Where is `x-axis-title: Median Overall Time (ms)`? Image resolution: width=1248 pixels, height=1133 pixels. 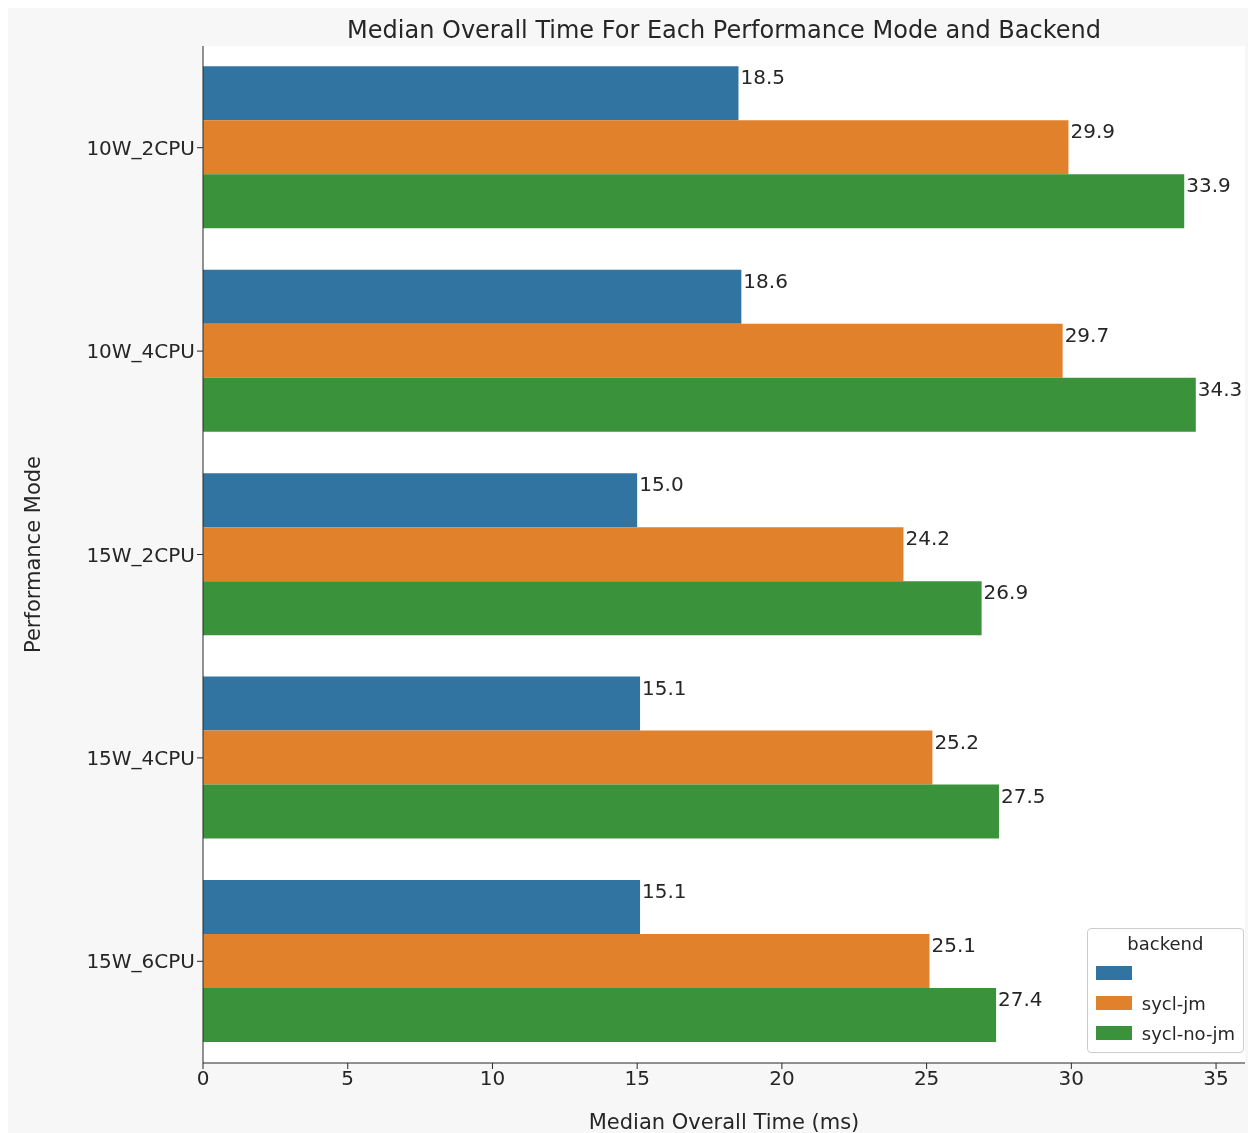 x-axis-title: Median Overall Time (ms) is located at coordinates (724, 1121).